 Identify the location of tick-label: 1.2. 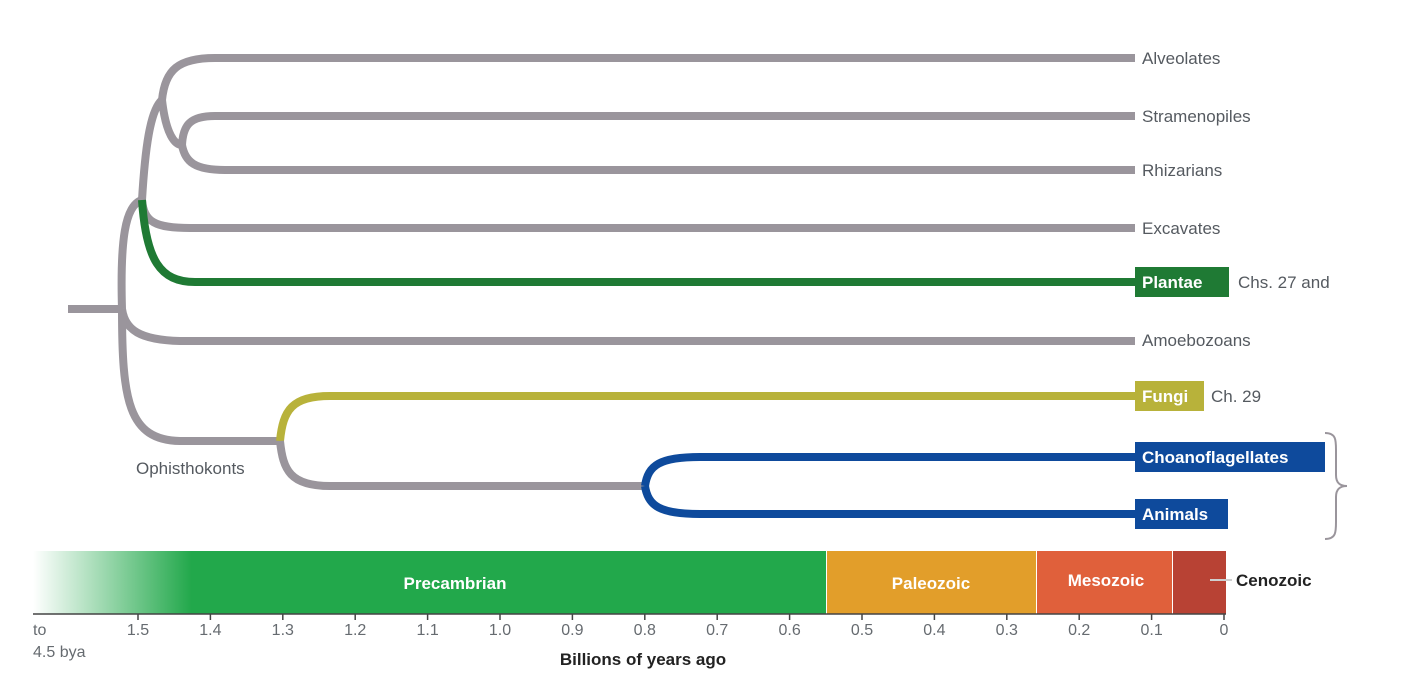
(355, 630).